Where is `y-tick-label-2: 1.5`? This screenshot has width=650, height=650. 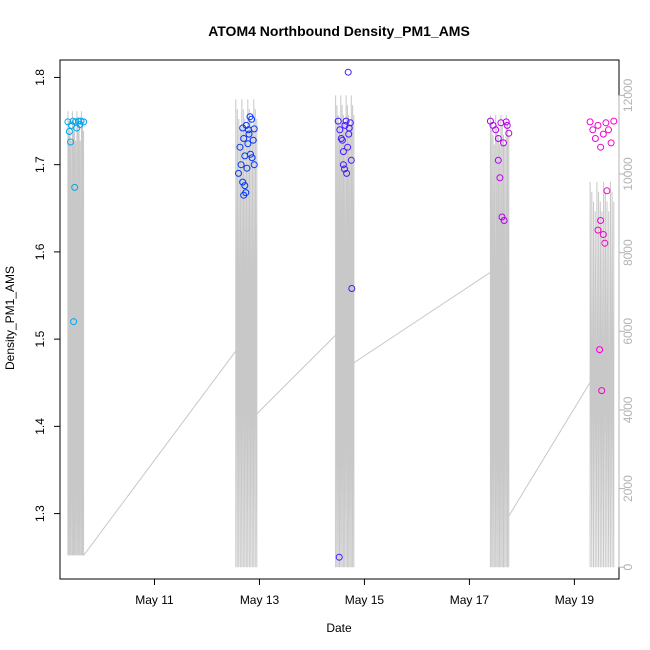 y-tick-label-2: 1.5 is located at coordinates (40, 338).